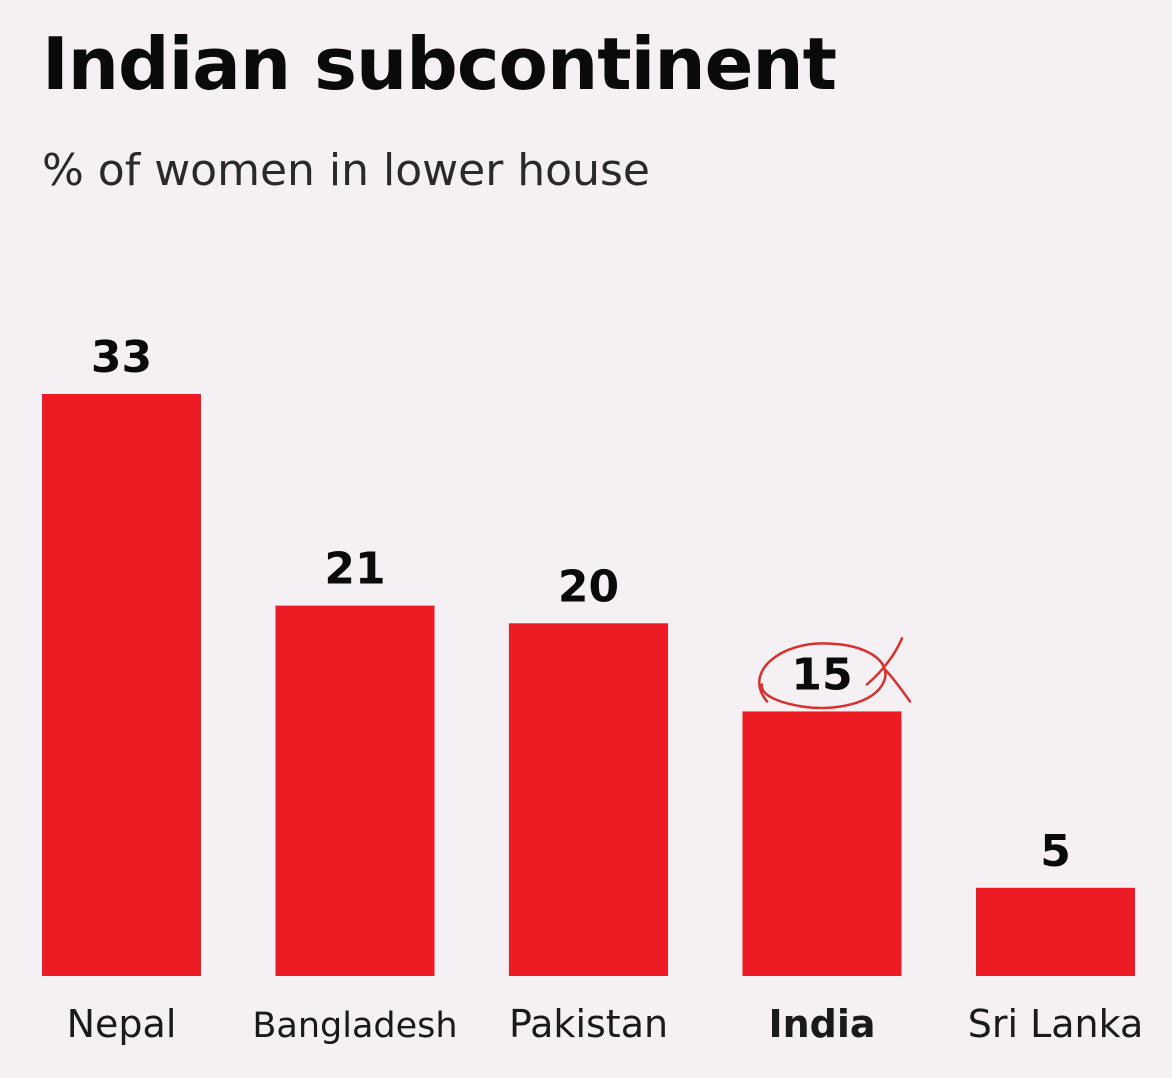 The image size is (1172, 1078). What do you see at coordinates (1056, 1024) in the screenshot?
I see `category-label-sri-lanka: Sri Lanka` at bounding box center [1056, 1024].